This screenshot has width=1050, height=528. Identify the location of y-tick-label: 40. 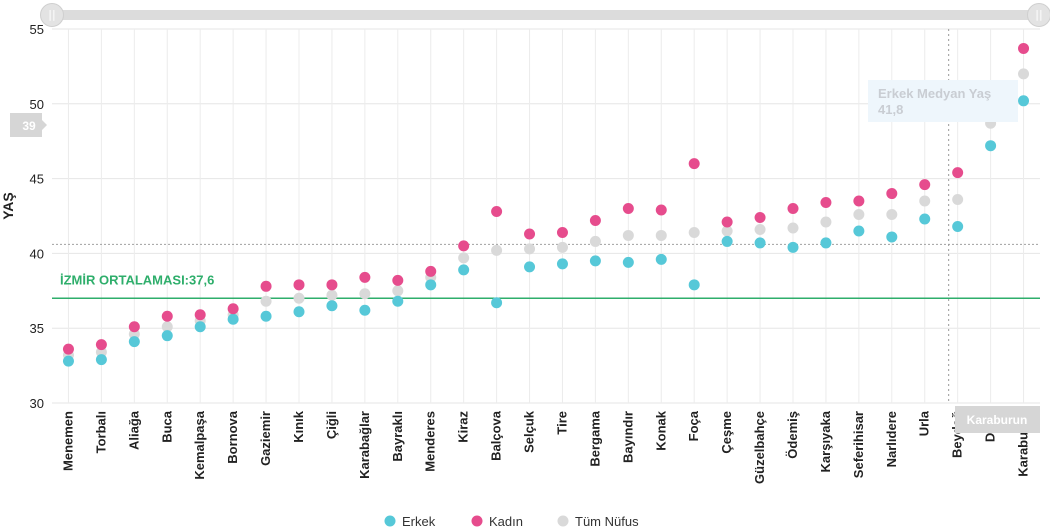
(37, 253).